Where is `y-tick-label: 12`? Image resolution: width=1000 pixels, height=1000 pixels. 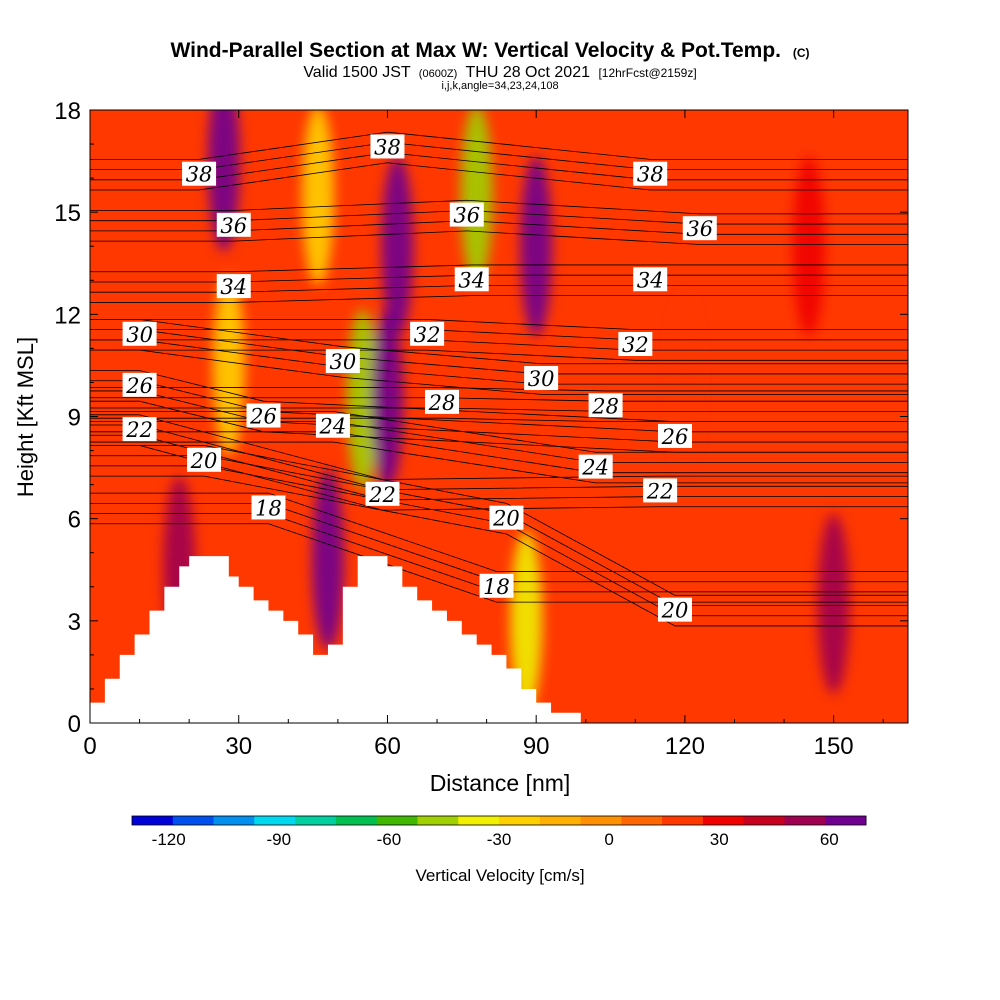 y-tick-label: 12 is located at coordinates (67, 315).